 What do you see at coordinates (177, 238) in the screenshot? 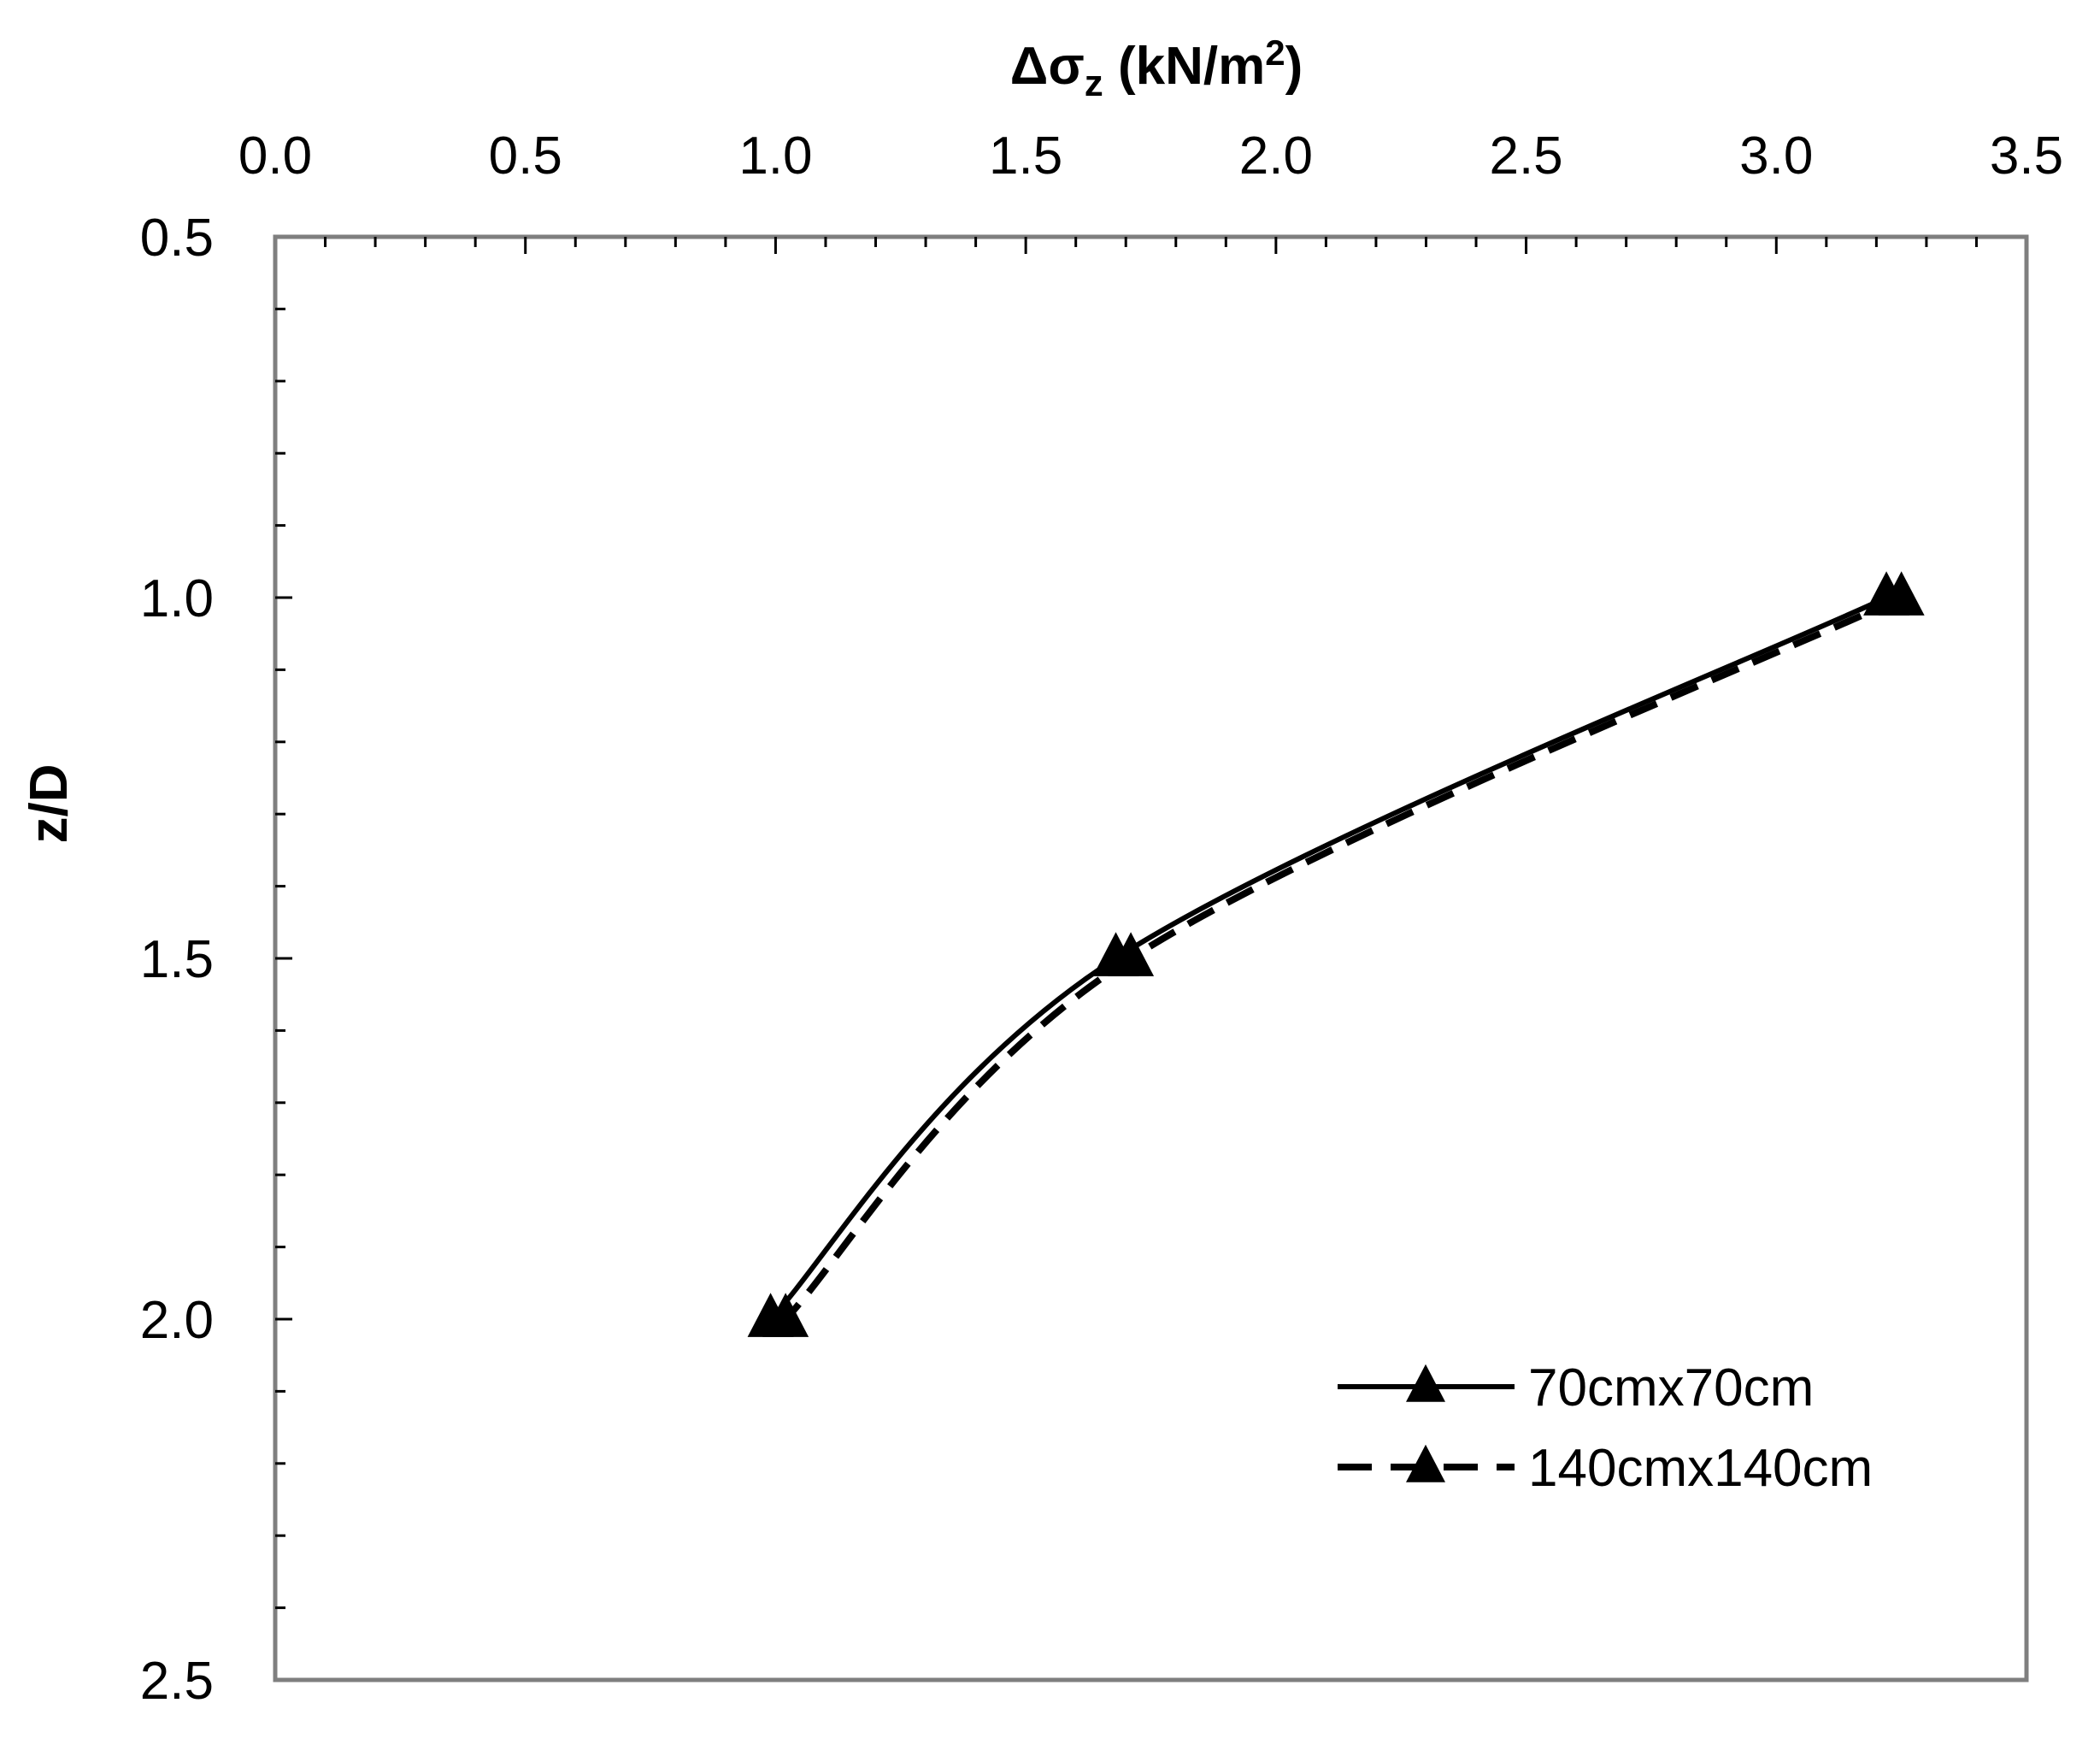
I see `y-tick-label: 0.5` at bounding box center [177, 238].